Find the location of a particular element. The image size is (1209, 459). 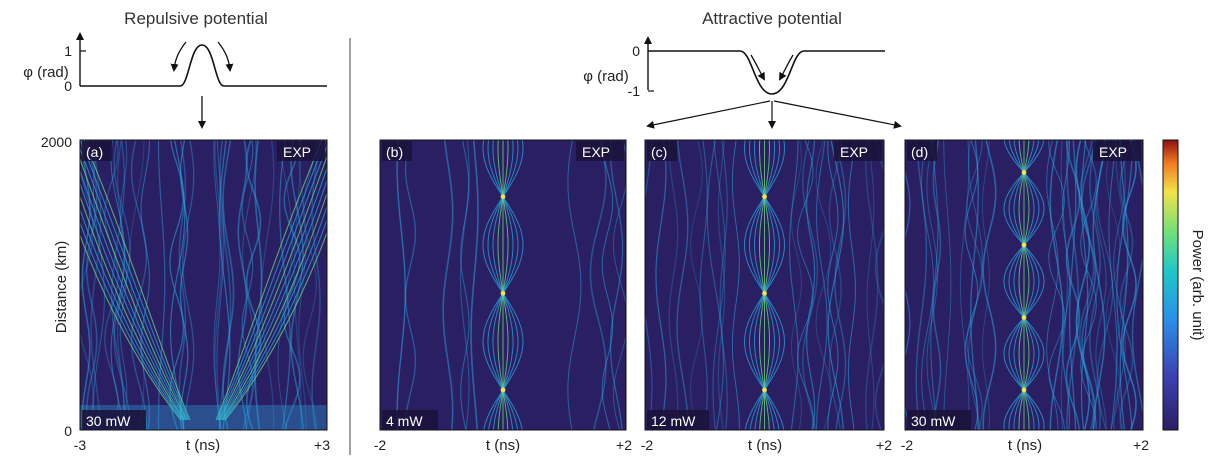

panel-b-power: 4 mW is located at coordinates (404, 421).